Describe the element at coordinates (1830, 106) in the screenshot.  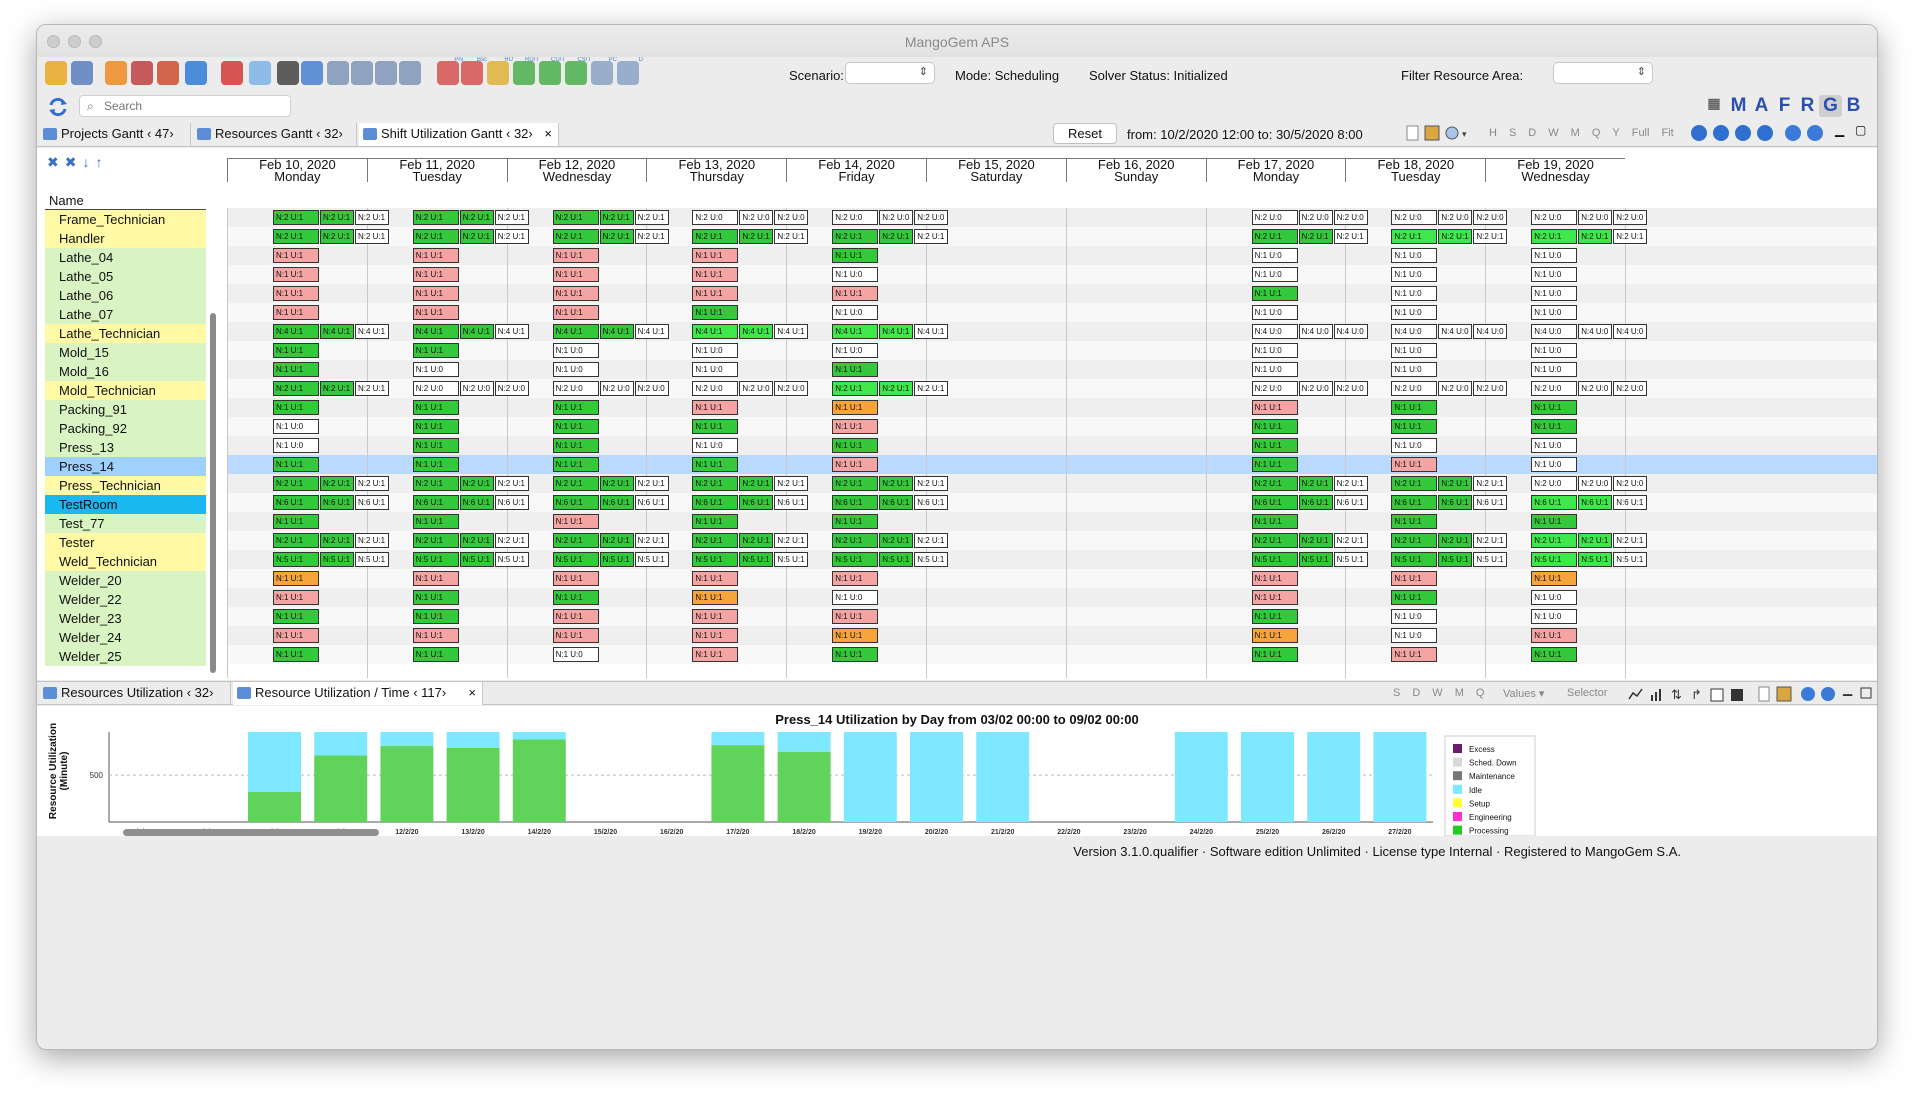
I see `view-g-button: G` at that location.